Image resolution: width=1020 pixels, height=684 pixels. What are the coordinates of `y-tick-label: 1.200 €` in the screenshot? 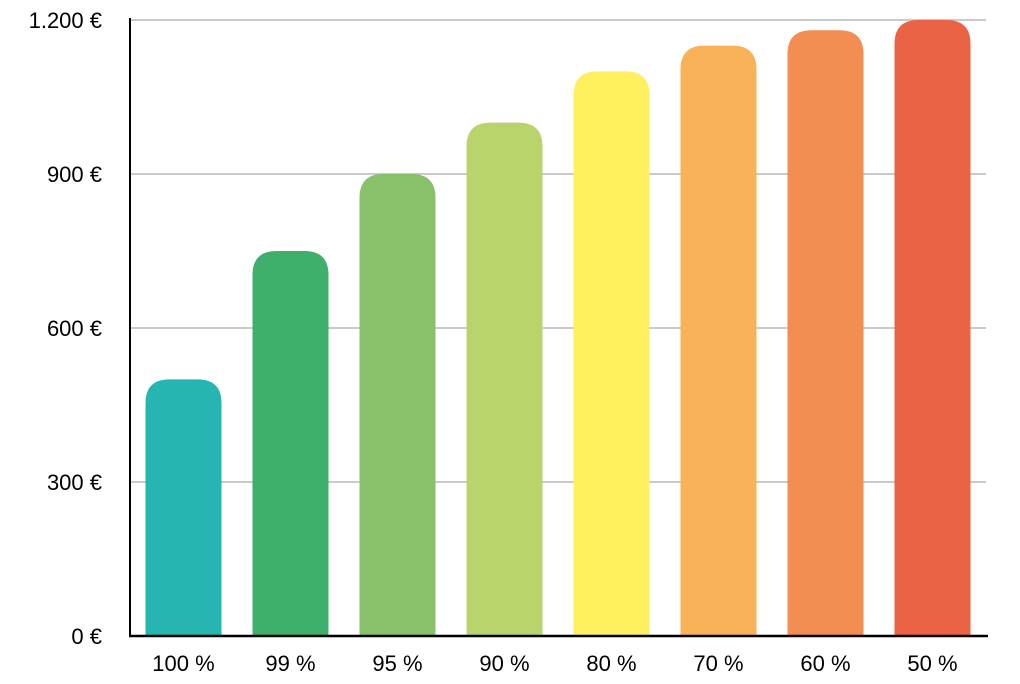 It's located at (65, 20).